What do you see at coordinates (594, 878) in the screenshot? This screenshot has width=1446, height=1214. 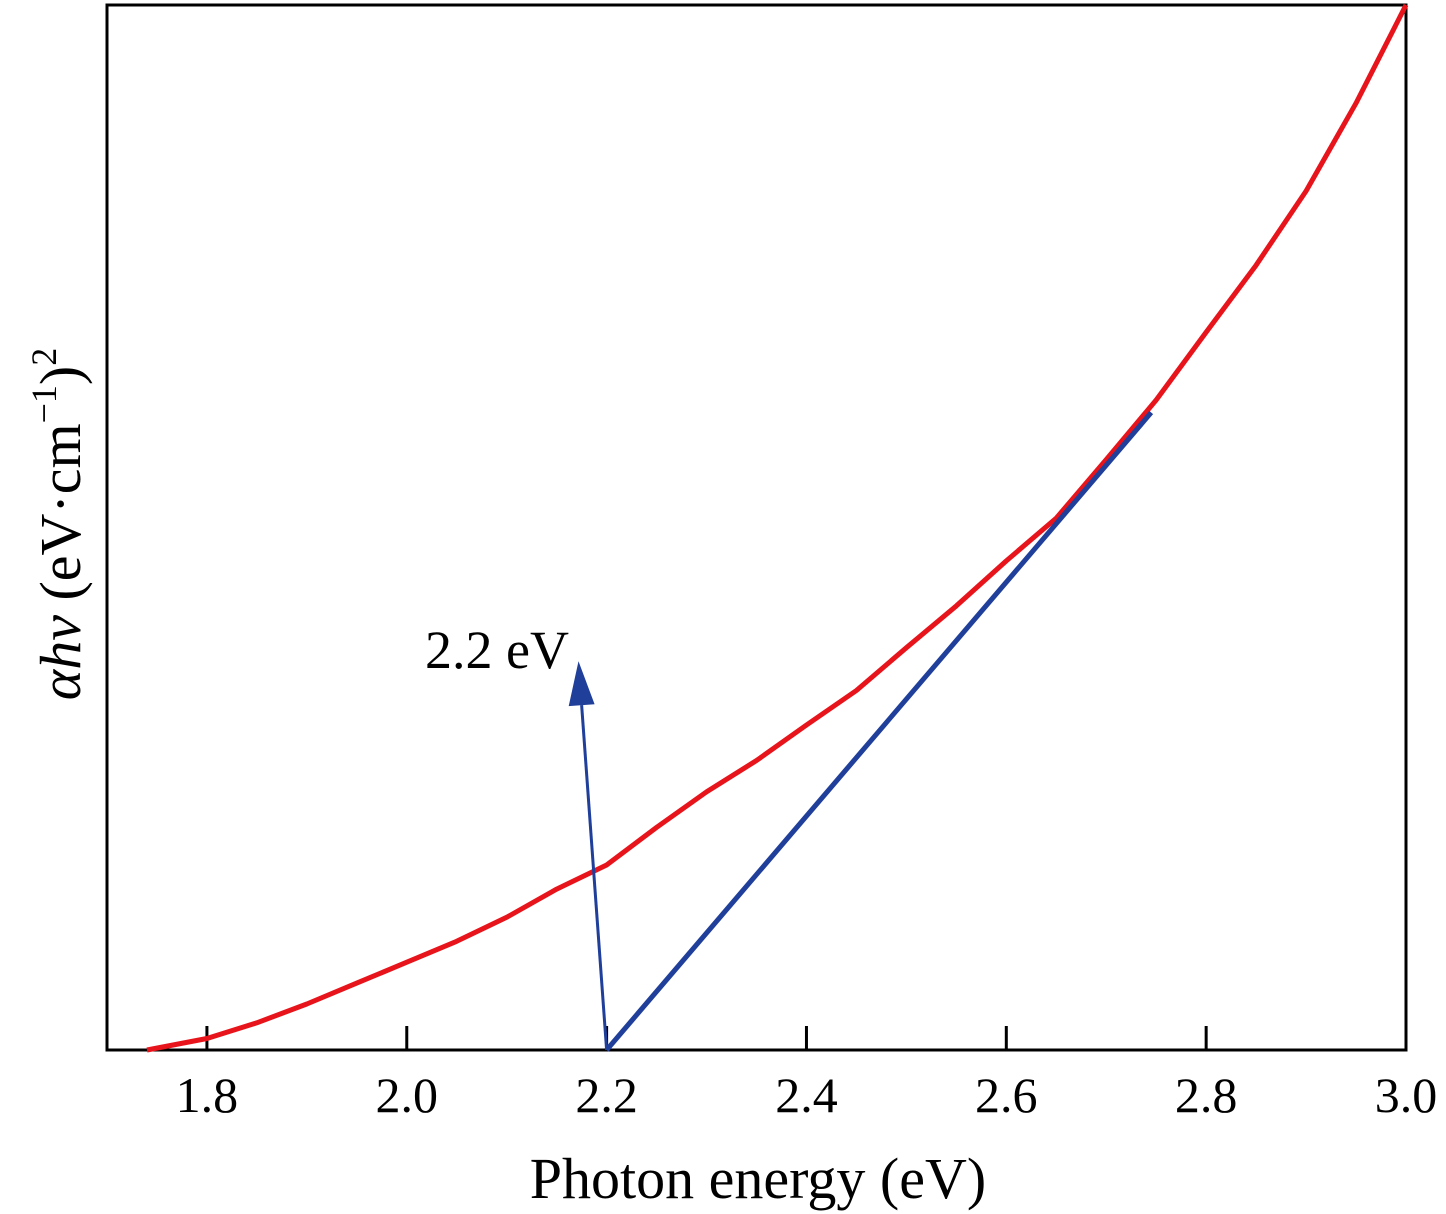 I see `bandgap-arrow-shaft` at bounding box center [594, 878].